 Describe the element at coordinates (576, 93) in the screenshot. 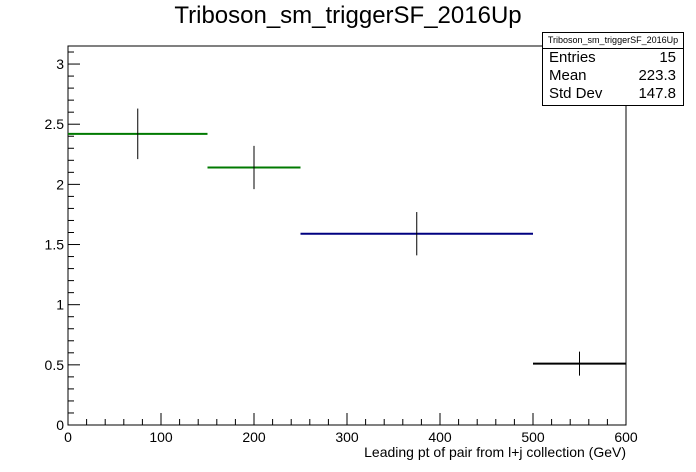

I see `stats-std-label: Std Dev` at that location.